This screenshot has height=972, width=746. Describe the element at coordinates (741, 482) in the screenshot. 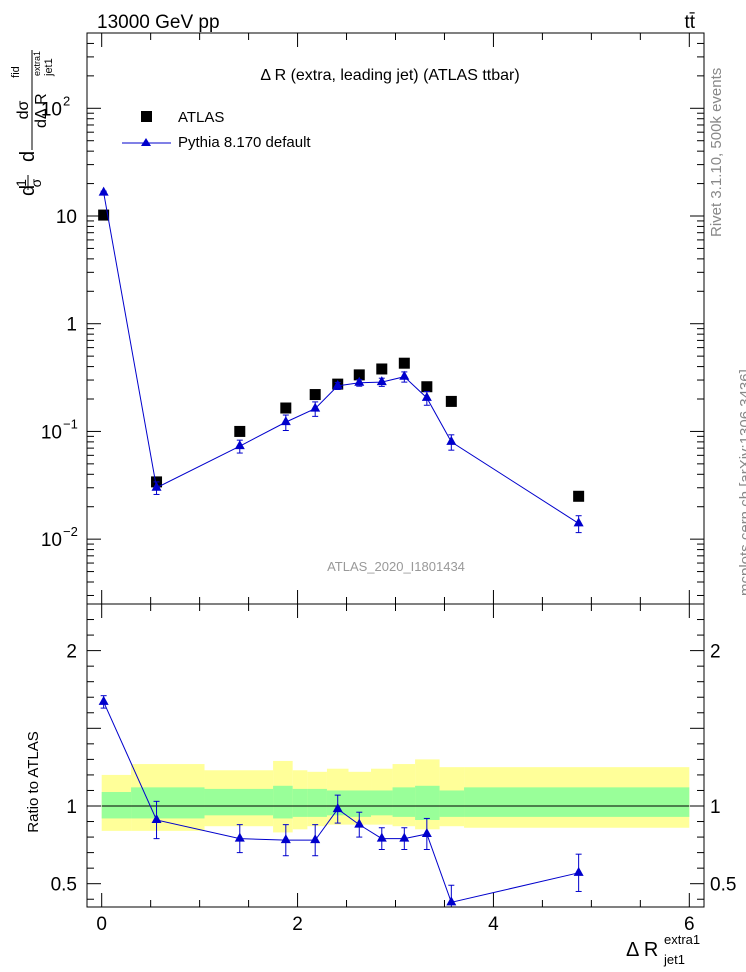

I see `mcplots-source-label: mcplots.cern.ch [arXiv:1306.3436]` at that location.